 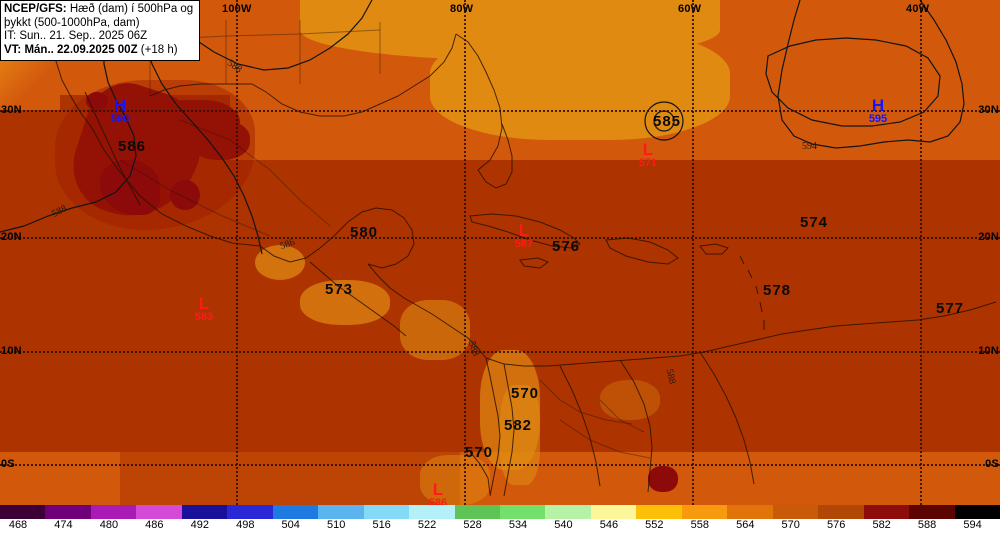 What do you see at coordinates (500, 465) in the screenshot?
I see `gridline-lat-0s` at bounding box center [500, 465].